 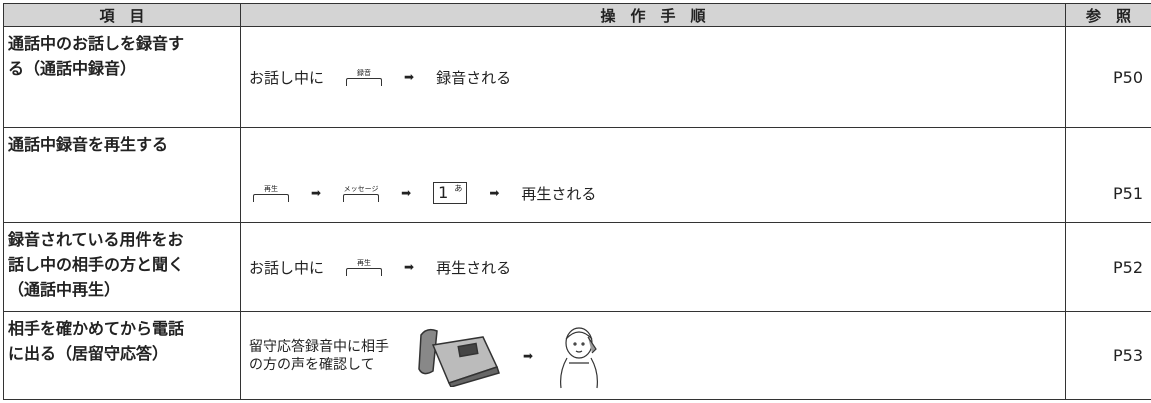 What do you see at coordinates (443, 192) in the screenshot?
I see `digit: 1` at bounding box center [443, 192].